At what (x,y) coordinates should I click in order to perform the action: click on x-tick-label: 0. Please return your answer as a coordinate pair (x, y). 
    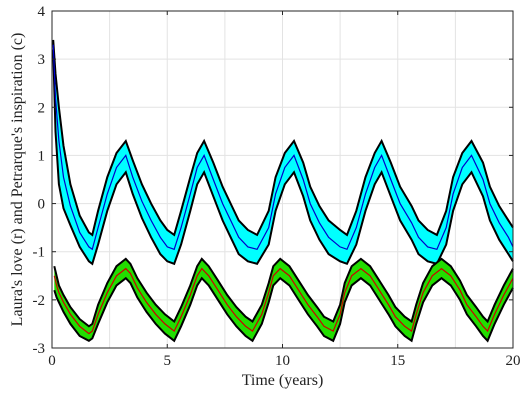
    Looking at the image, I should click on (52, 361).